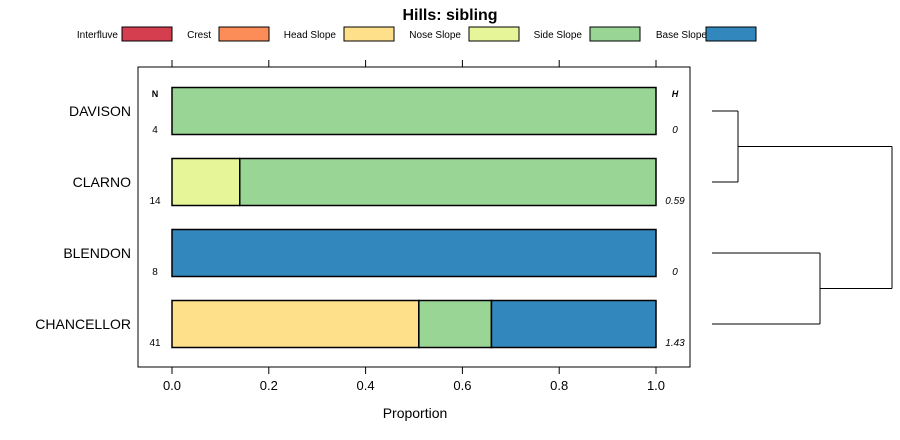  Describe the element at coordinates (155, 94) in the screenshot. I see `n-column-header: N` at that location.